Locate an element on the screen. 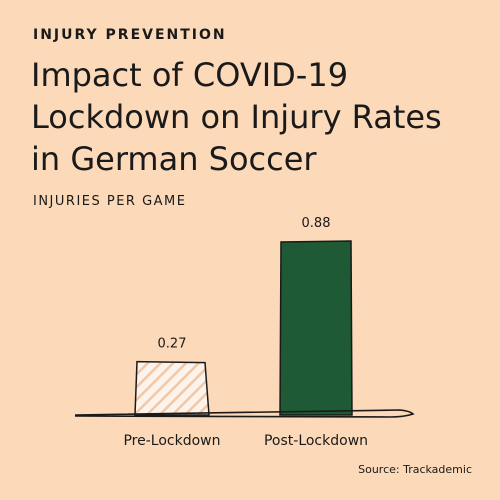 The width and height of the screenshot is (500, 500). source-note: Source: Trackademic is located at coordinates (415, 469).